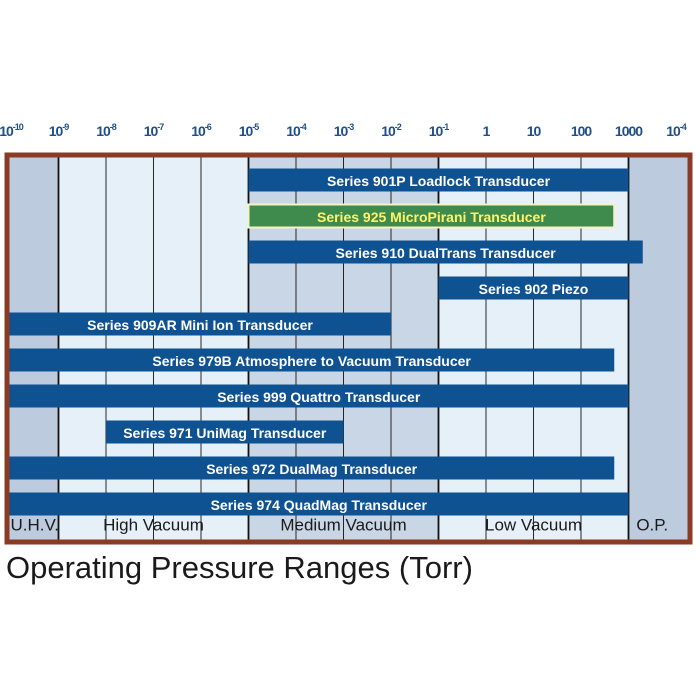 The width and height of the screenshot is (700, 700). Describe the element at coordinates (534, 131) in the screenshot. I see `x-tick-label: 10` at that location.